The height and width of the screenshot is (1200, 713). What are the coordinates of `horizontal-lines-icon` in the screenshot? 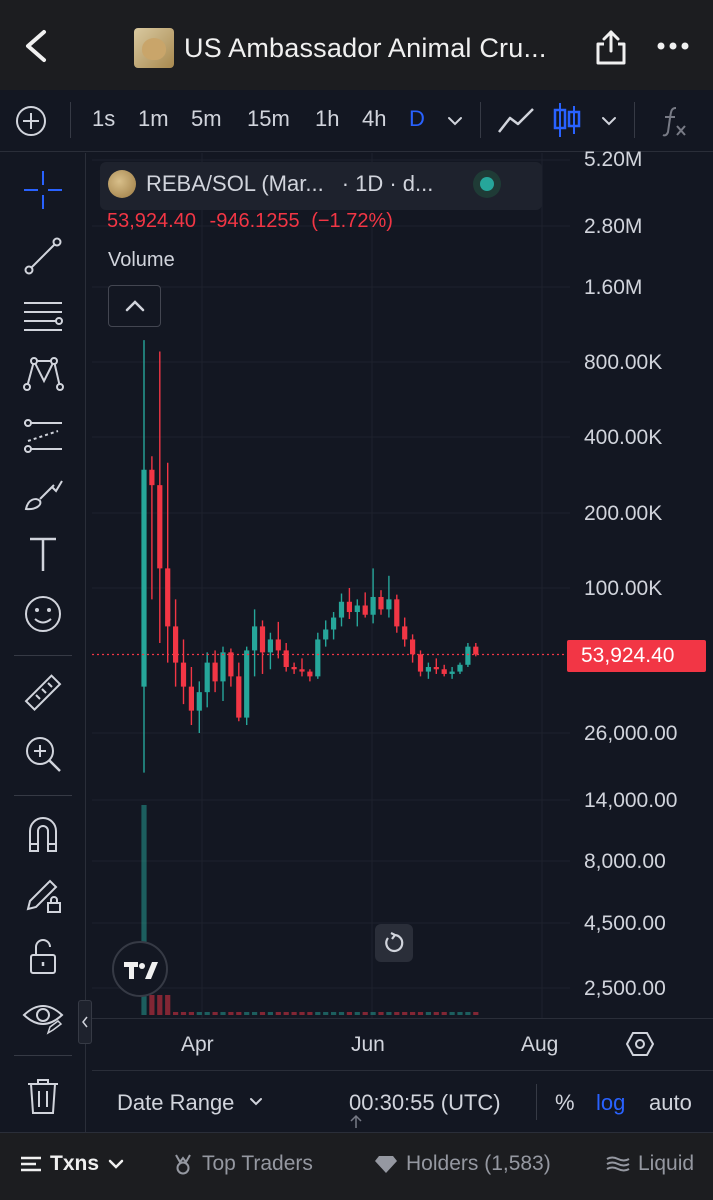 It's located at (43, 316).